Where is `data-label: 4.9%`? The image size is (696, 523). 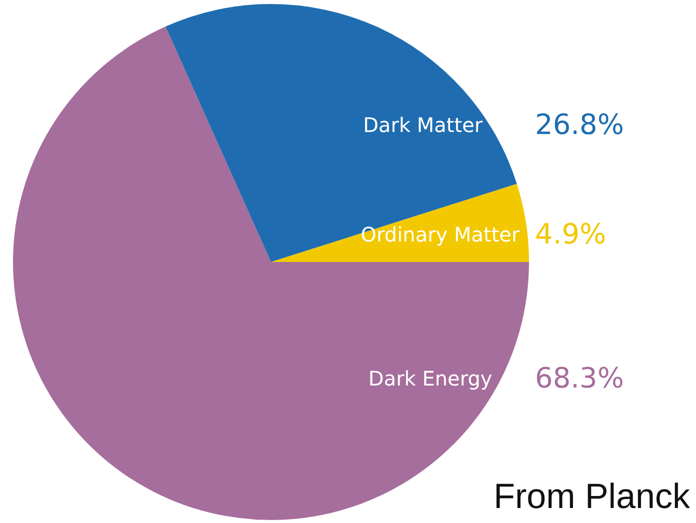
data-label: 4.9% is located at coordinates (570, 234).